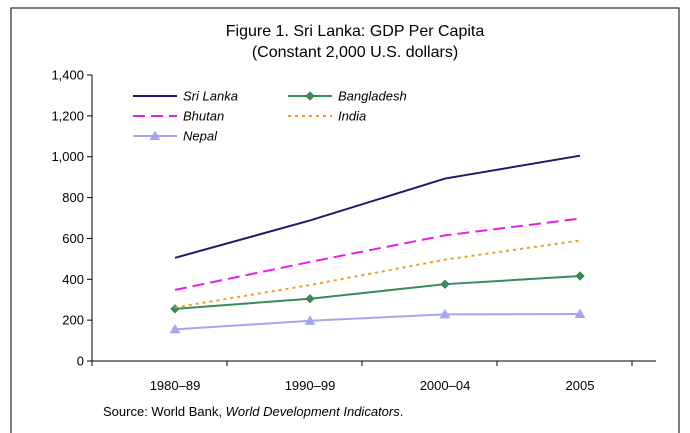 The width and height of the screenshot is (690, 433). Describe the element at coordinates (164, 411) in the screenshot. I see `source-prefix: Source: World Bank,` at that location.